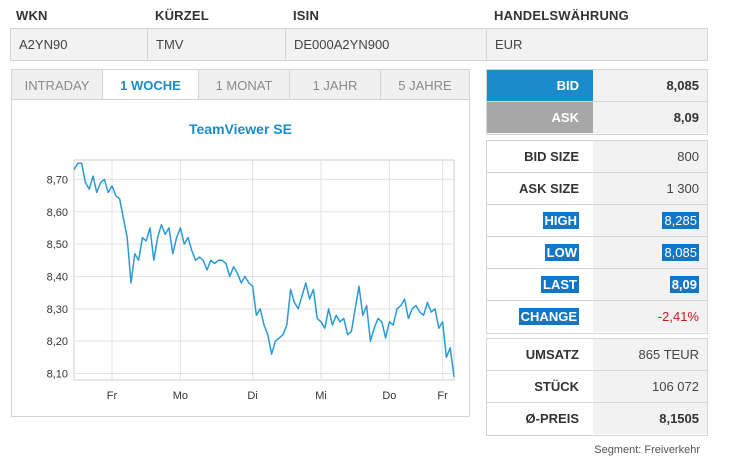 Image resolution: width=738 pixels, height=461 pixels. I want to click on stueck-label: STÜCK, so click(556, 386).